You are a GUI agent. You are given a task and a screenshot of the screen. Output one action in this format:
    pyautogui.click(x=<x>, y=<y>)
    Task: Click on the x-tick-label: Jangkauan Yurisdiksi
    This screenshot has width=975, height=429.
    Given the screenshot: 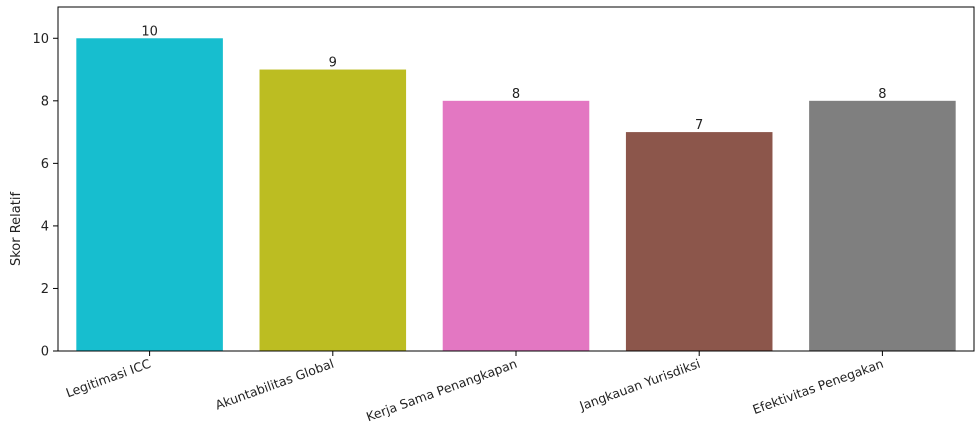 What is the action you would take?
    pyautogui.click(x=640, y=385)
    